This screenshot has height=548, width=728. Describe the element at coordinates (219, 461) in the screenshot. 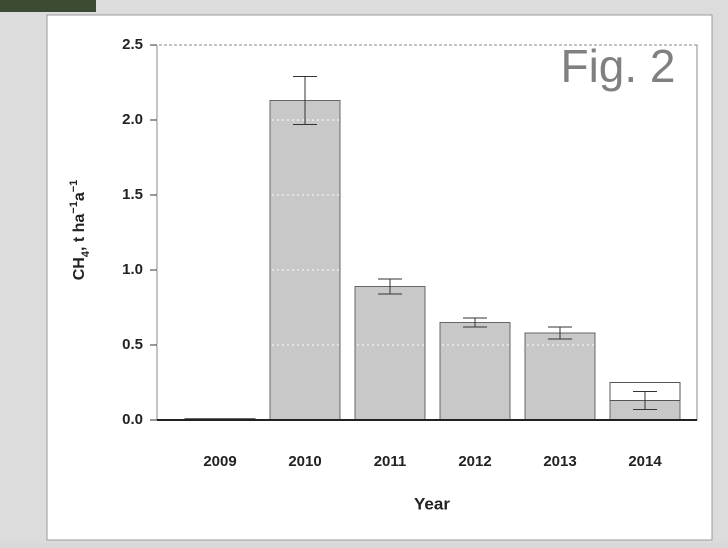

I see `x-tick-label: 2009` at that location.